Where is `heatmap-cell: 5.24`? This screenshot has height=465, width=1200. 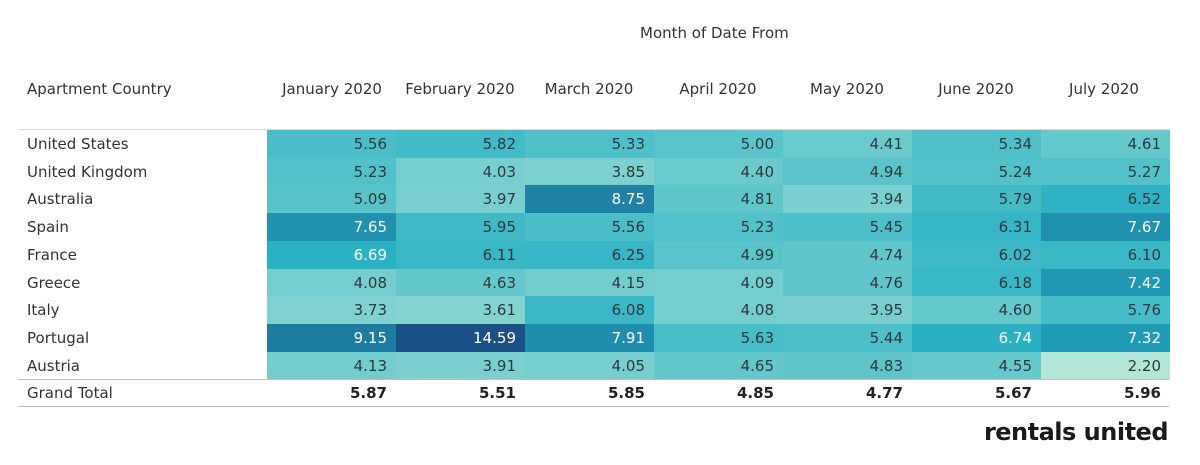 heatmap-cell: 5.24 is located at coordinates (976, 171).